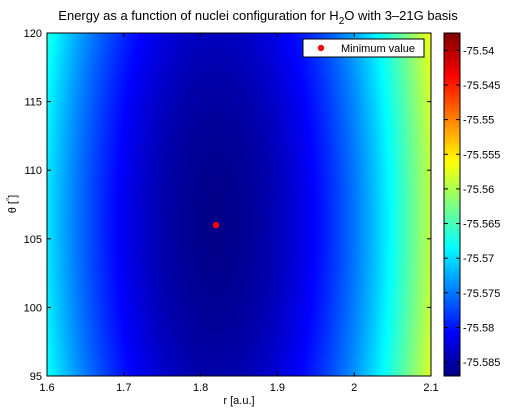 The width and height of the screenshot is (516, 409). What do you see at coordinates (277, 388) in the screenshot?
I see `x-tick-label: 1.9` at bounding box center [277, 388].